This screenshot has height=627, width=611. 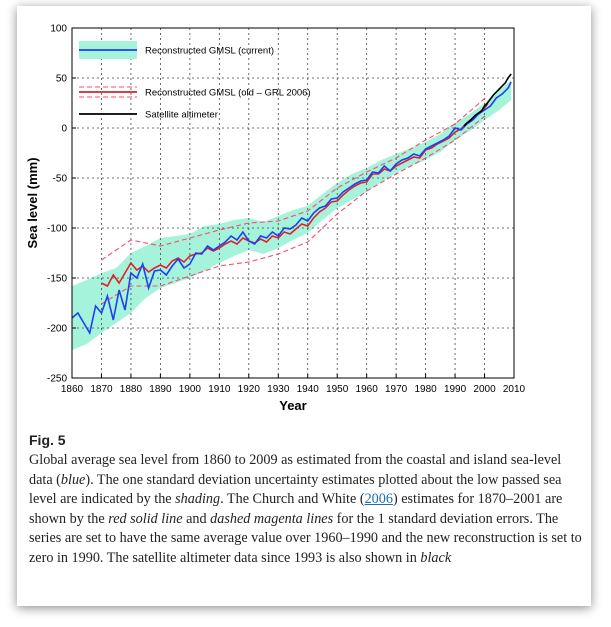 What do you see at coordinates (190, 389) in the screenshot?
I see `x-tick-label: 1900` at bounding box center [190, 389].